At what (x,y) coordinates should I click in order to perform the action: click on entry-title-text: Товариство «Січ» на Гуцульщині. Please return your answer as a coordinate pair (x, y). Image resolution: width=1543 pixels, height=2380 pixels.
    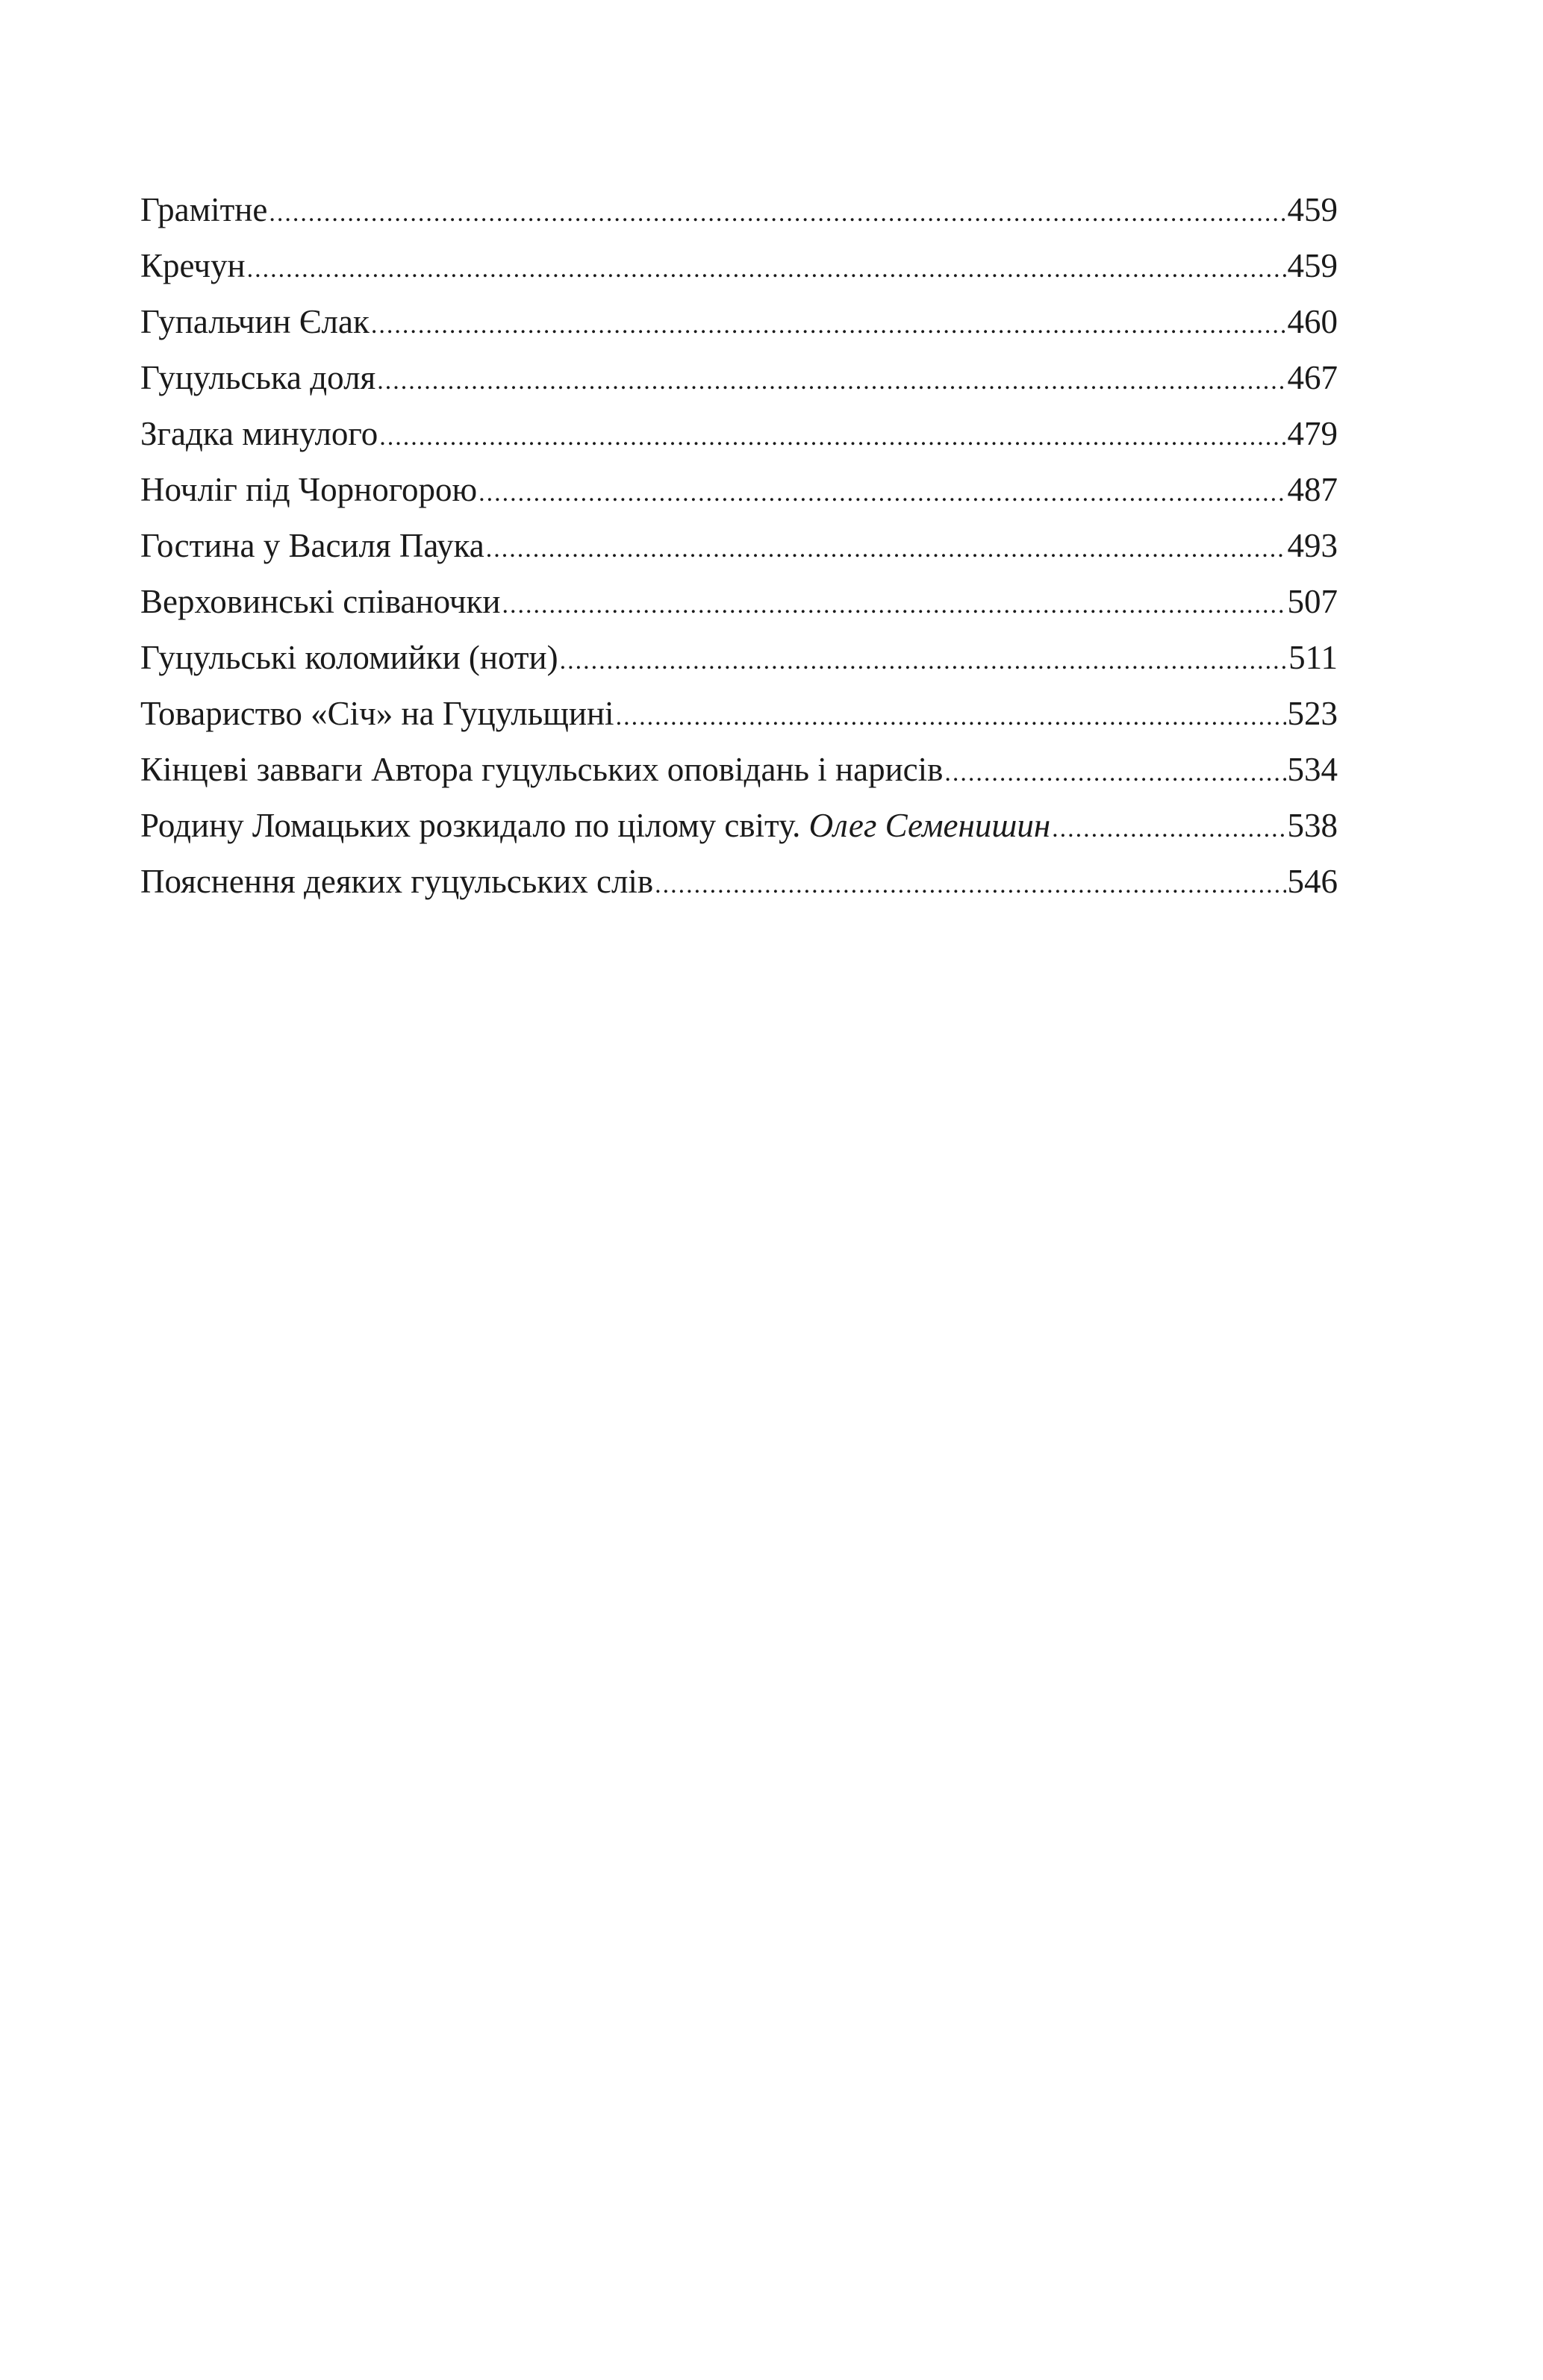
    Looking at the image, I should click on (377, 713).